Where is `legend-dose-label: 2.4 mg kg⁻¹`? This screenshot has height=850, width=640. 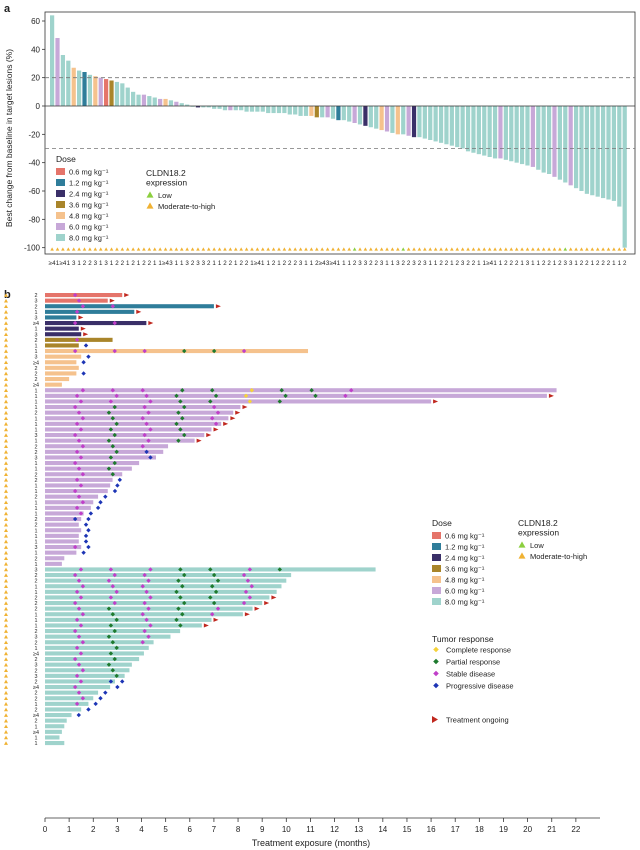
legend-dose-label: 2.4 mg kg⁻¹ is located at coordinates (89, 194).